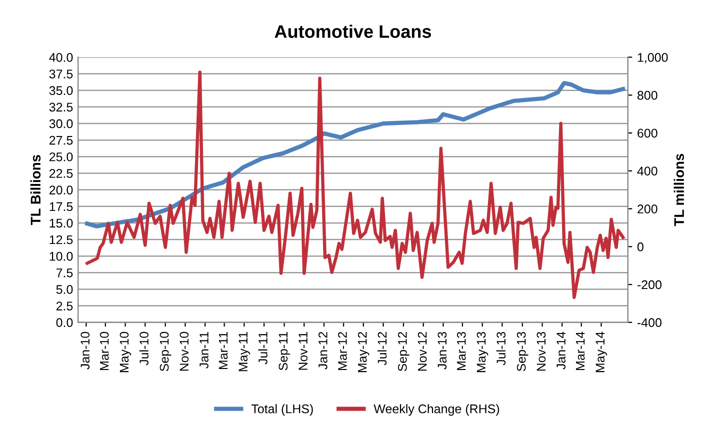 Image resolution: width=716 pixels, height=427 pixels. Describe the element at coordinates (580, 351) in the screenshot. I see `x-tick-label: Mar-14` at that location.